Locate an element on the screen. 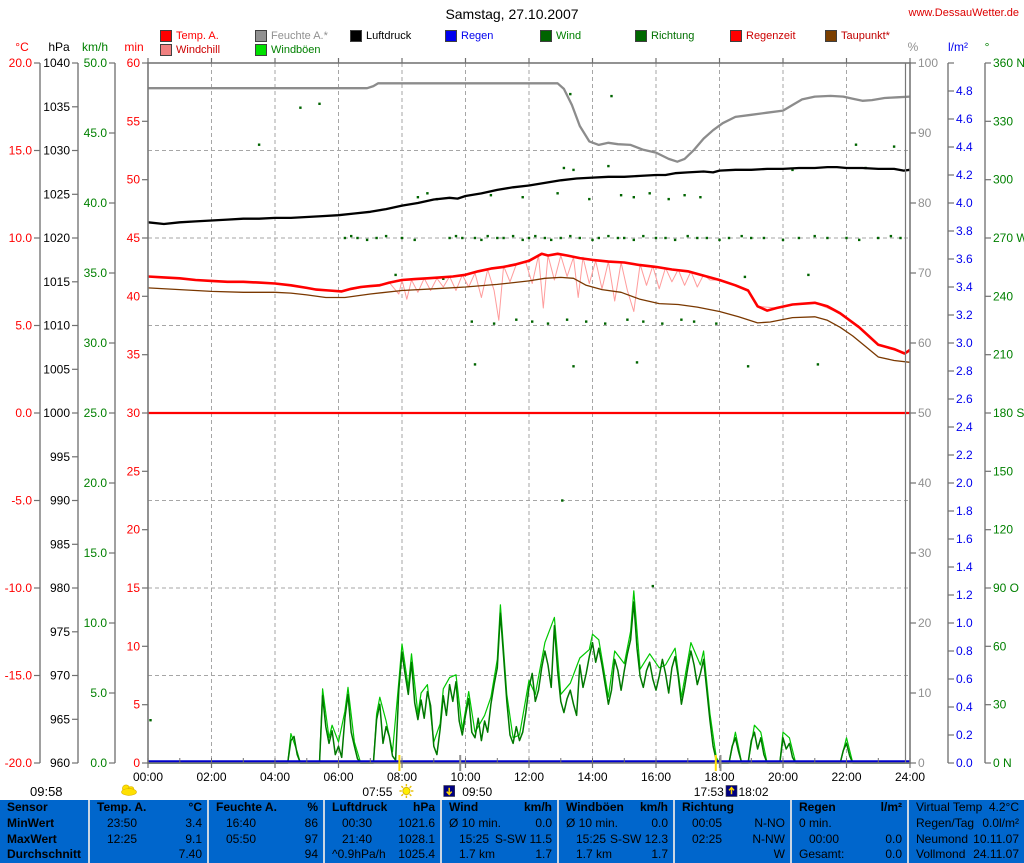  svg-text: 4.0 is located at coordinates (964, 203).